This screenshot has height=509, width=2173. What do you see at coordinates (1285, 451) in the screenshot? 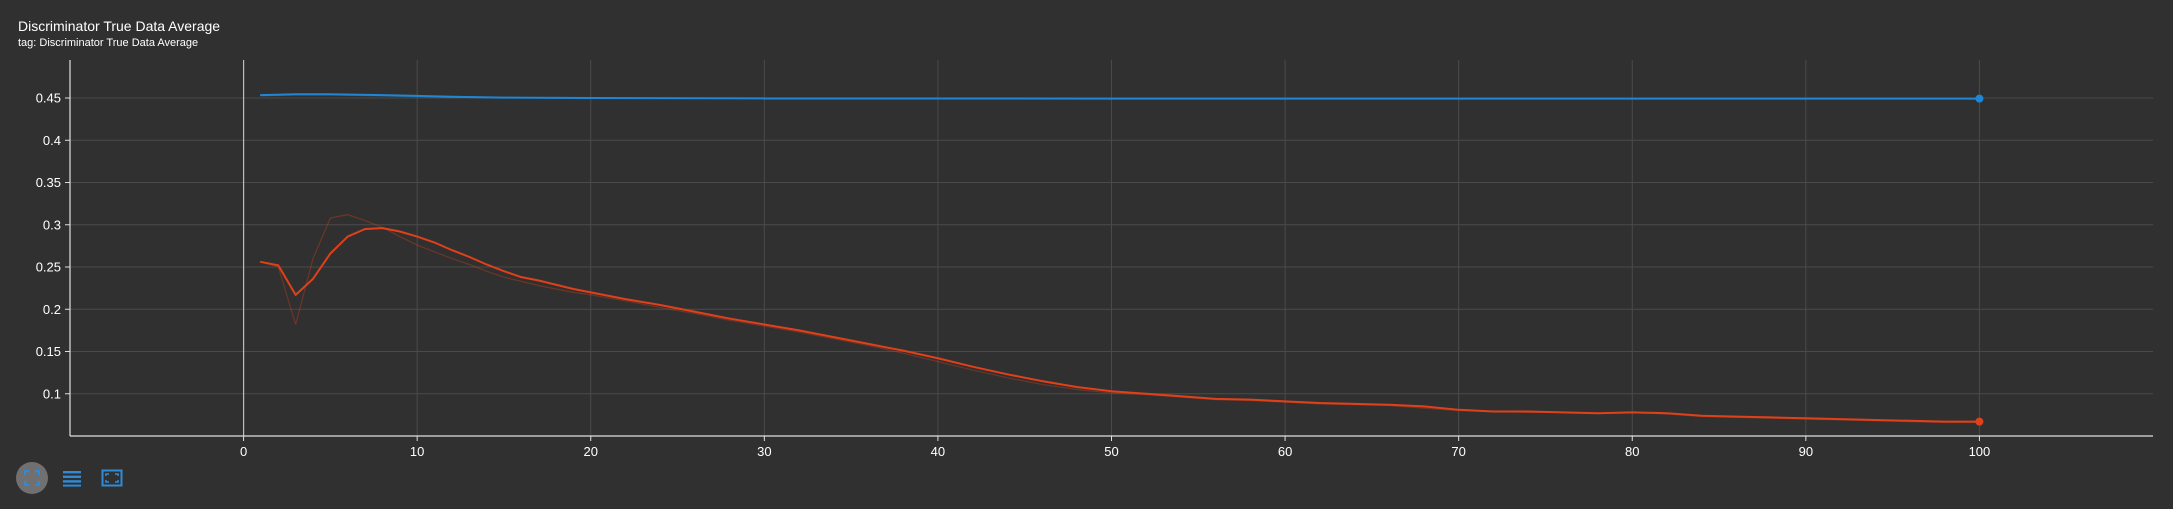
I see `x-tick-label: 60` at bounding box center [1285, 451].